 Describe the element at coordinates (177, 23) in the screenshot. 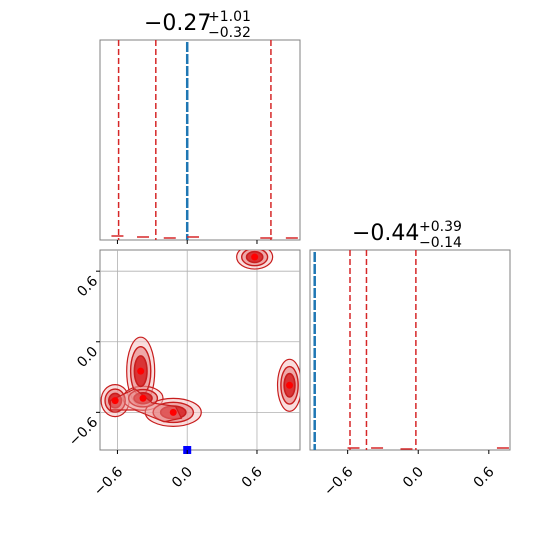

I see `title-p1-median: −0.27` at that location.